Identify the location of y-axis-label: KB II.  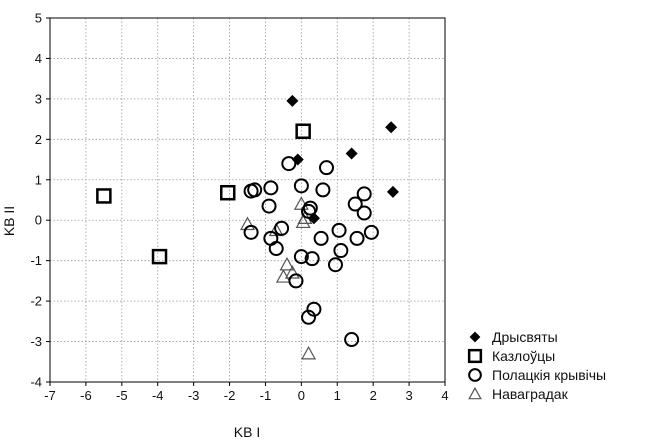
(9, 221).